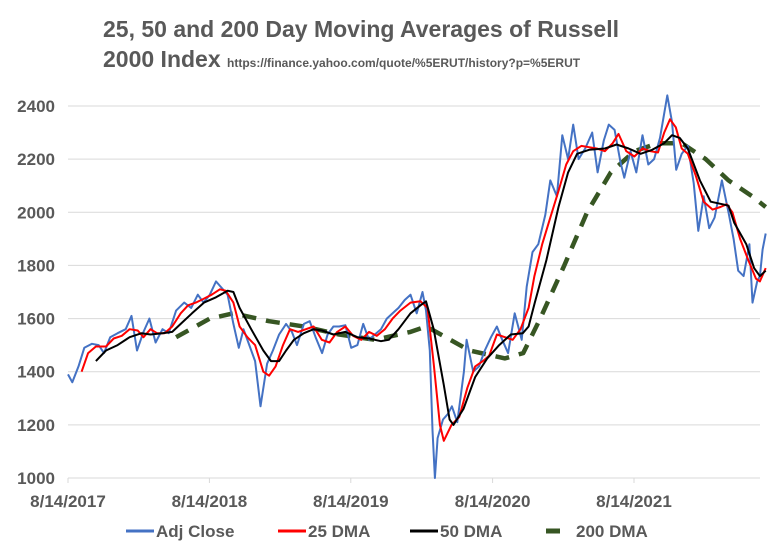 This screenshot has height=557, width=768. I want to click on x-tick-label: 8/14/2018, so click(210, 501).